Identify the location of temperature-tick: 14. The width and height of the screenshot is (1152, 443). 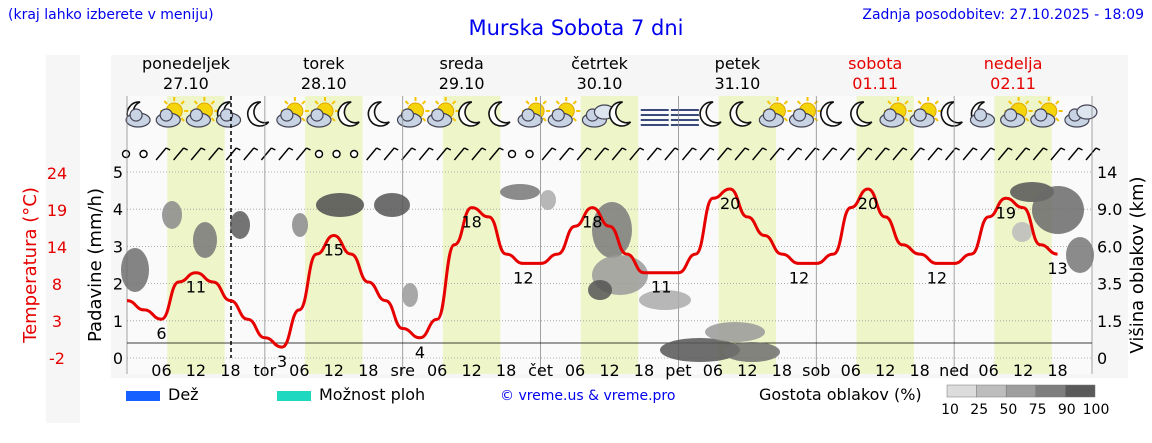
(57, 247).